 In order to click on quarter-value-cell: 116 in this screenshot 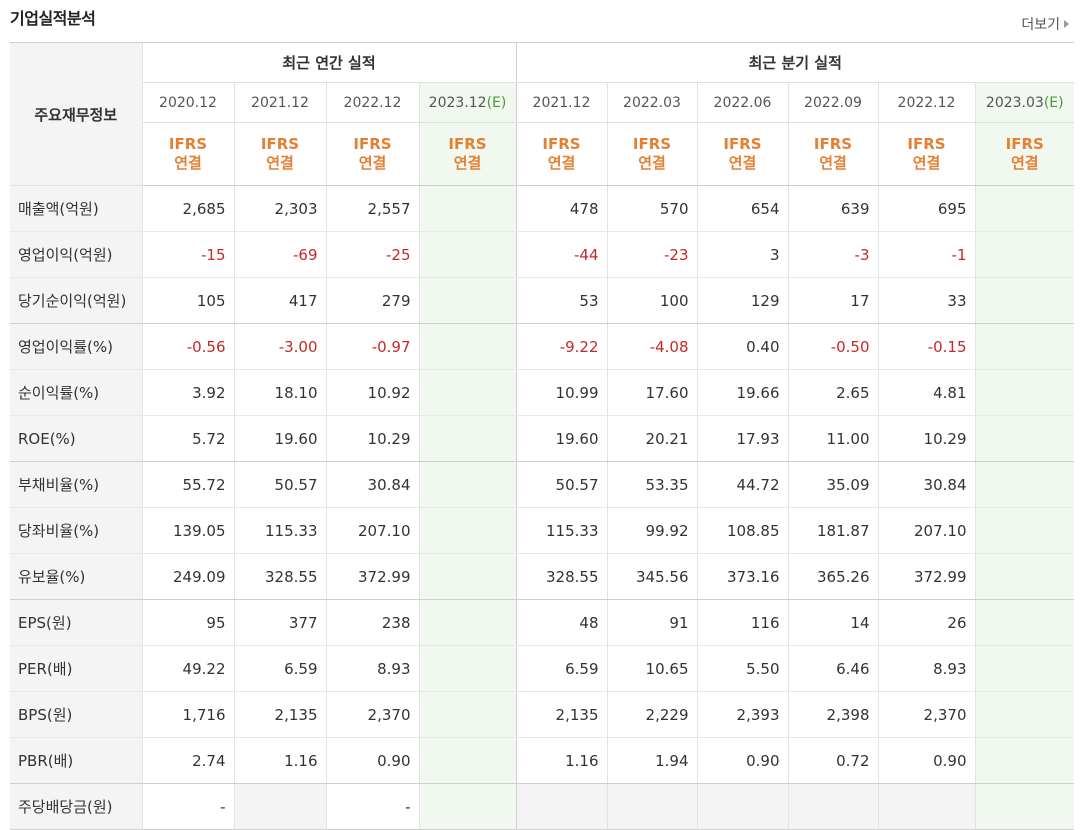, I will do `click(742, 622)`.